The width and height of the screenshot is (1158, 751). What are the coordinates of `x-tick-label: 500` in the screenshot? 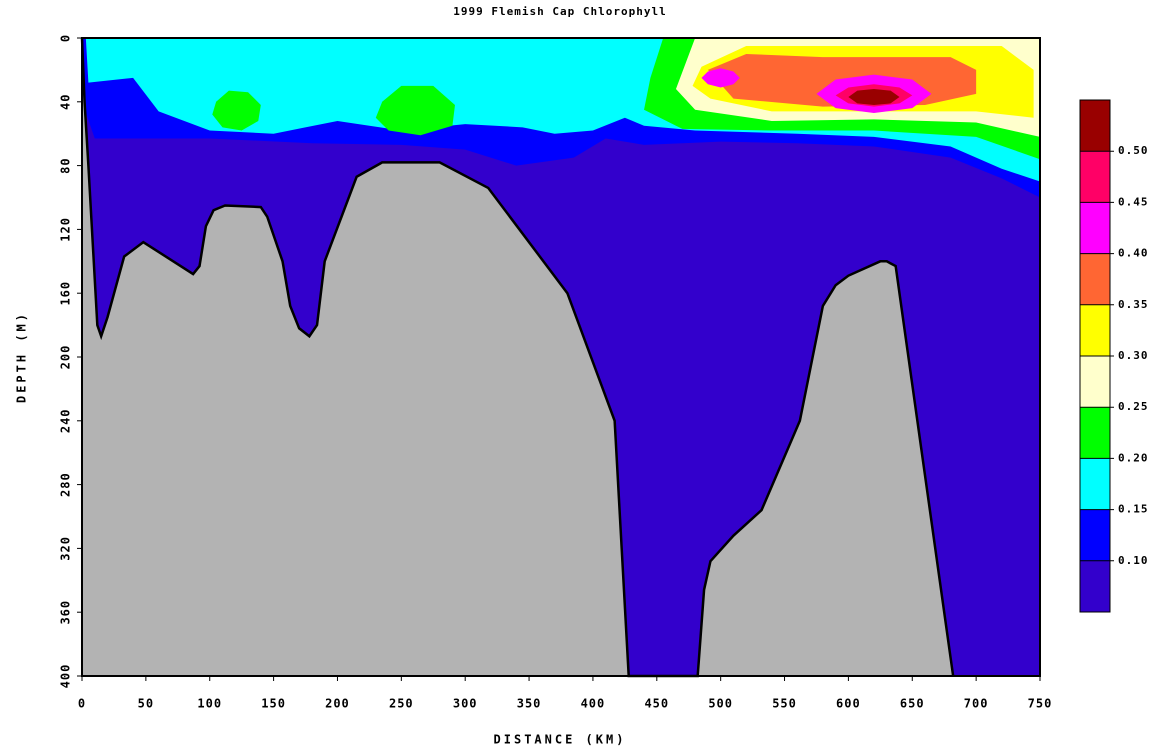 It's located at (720, 704).